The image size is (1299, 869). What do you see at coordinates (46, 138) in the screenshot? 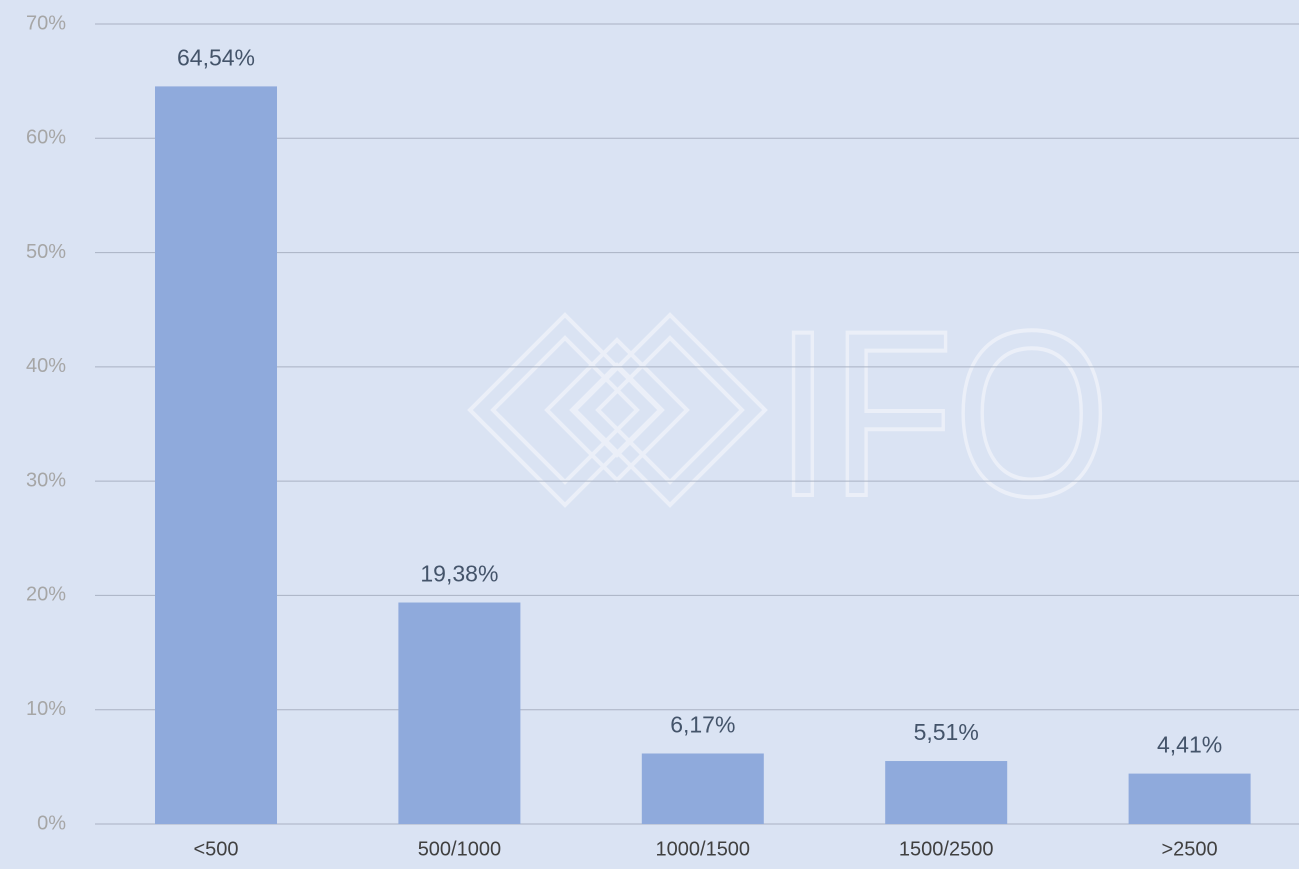
I see `y-tick-label: 60%` at bounding box center [46, 138].